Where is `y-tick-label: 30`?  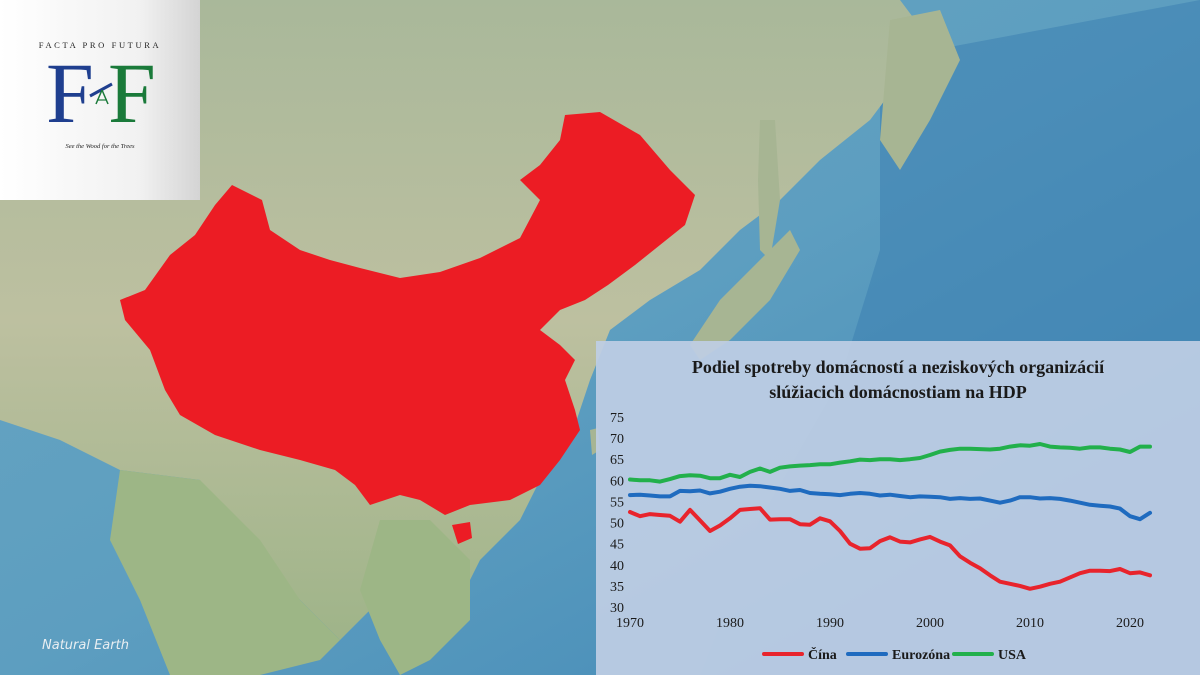 y-tick-label: 30 is located at coordinates (617, 608).